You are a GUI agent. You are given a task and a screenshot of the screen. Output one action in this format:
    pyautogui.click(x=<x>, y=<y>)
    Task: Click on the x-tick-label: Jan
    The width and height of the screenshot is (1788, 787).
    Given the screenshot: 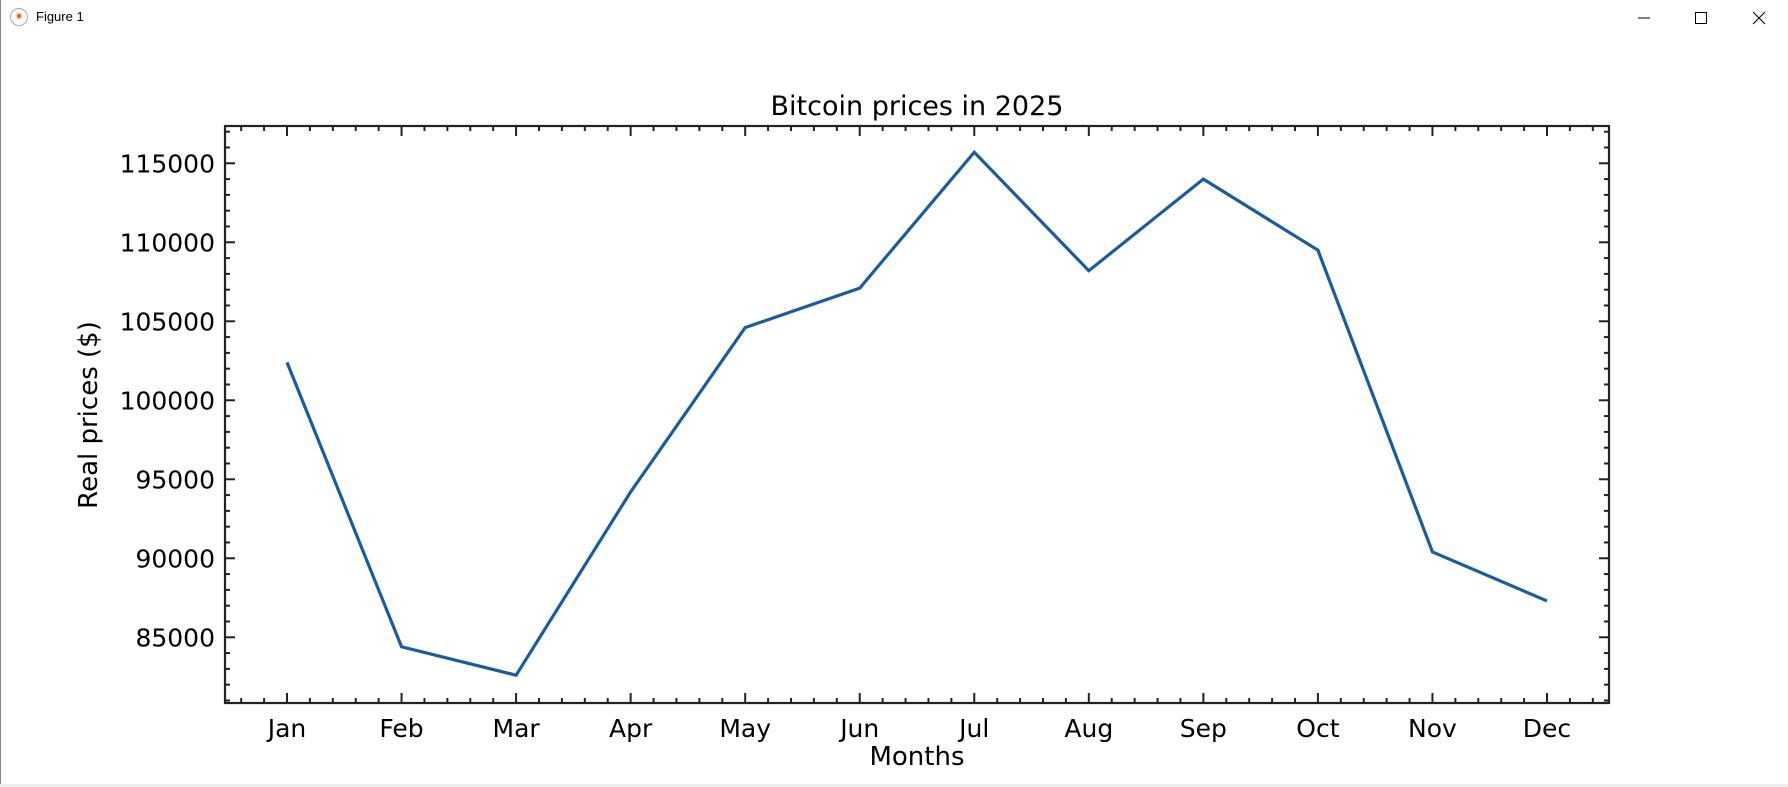 What is the action you would take?
    pyautogui.click(x=286, y=728)
    